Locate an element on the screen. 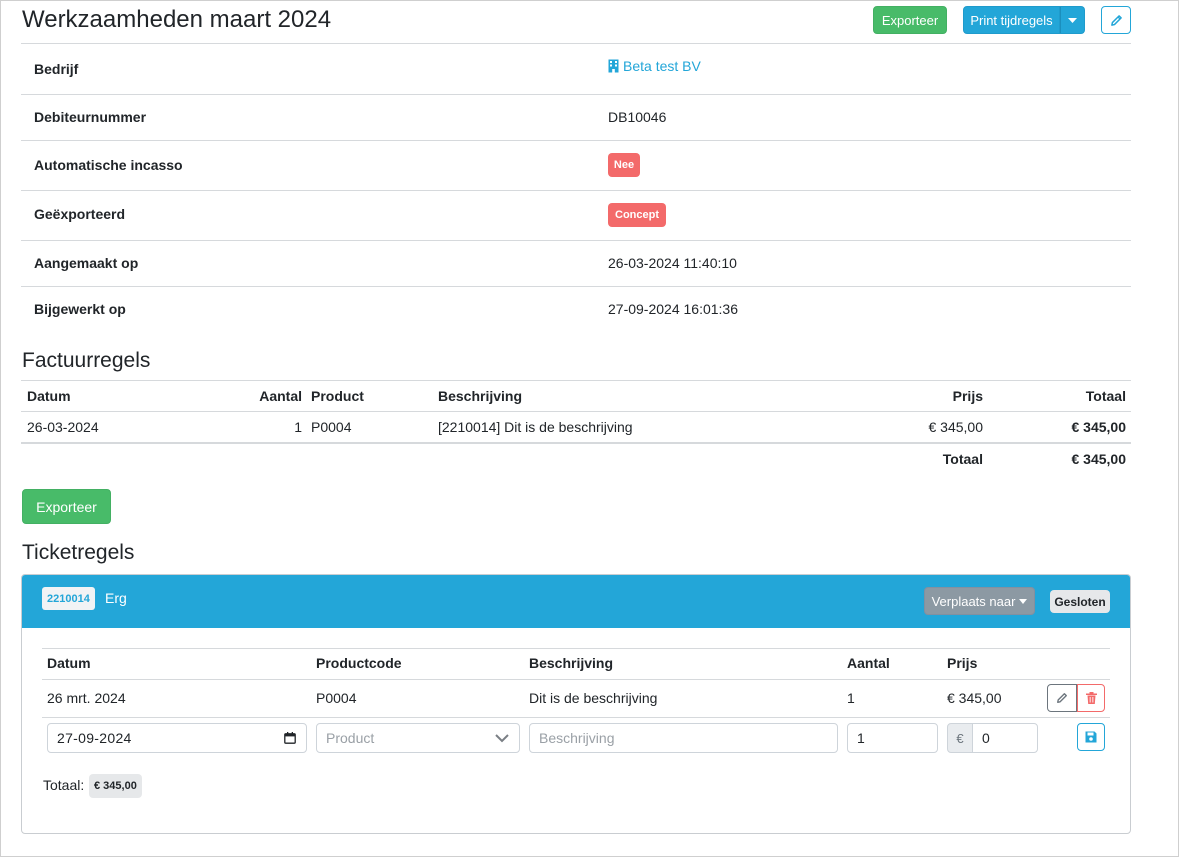 The height and width of the screenshot is (857, 1179). col-product-code: Productcode is located at coordinates (359, 663).